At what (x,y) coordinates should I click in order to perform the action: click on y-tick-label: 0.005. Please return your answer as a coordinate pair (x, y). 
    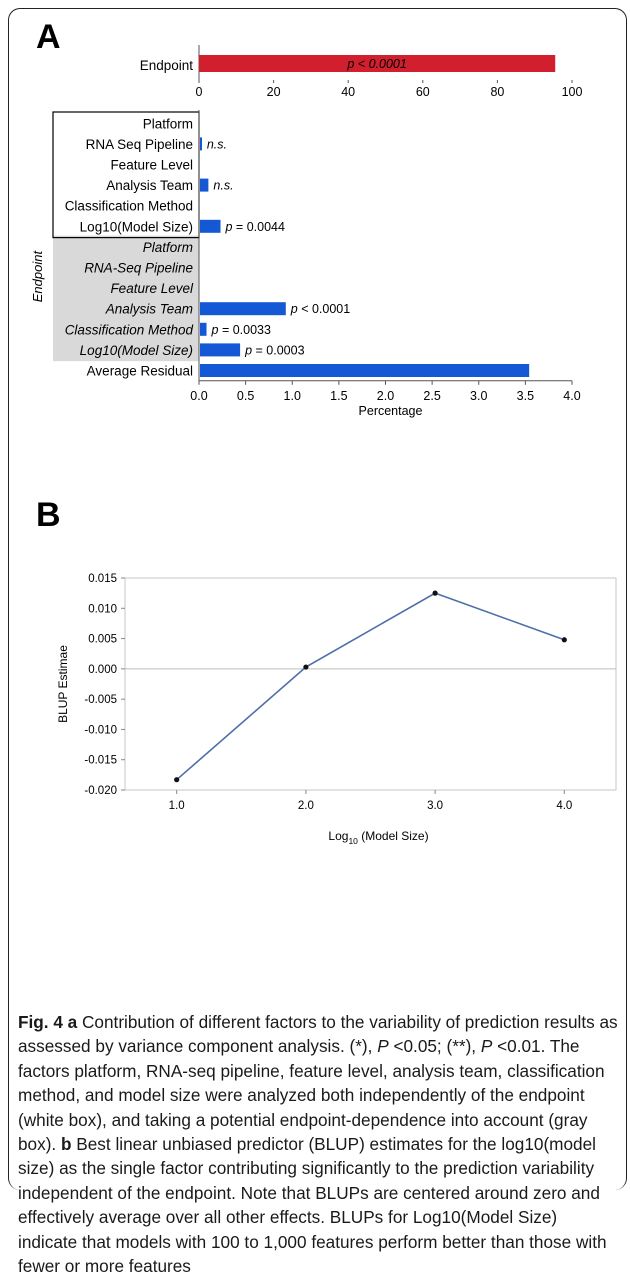
    Looking at the image, I should click on (102, 640).